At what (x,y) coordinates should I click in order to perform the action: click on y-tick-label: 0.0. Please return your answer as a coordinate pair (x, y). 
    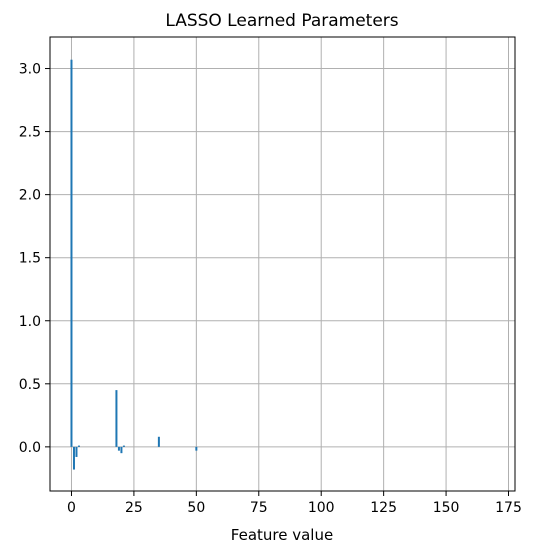
    Looking at the image, I should click on (30, 448).